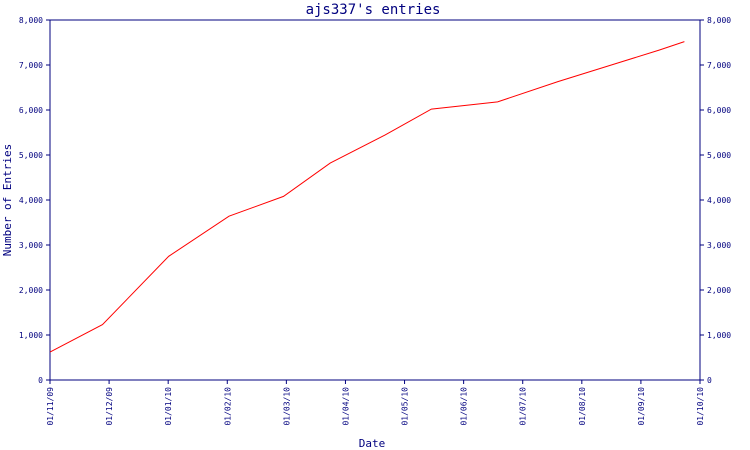  What do you see at coordinates (719, 65) in the screenshot?
I see `y-tick-label-right: 7,000` at bounding box center [719, 65].